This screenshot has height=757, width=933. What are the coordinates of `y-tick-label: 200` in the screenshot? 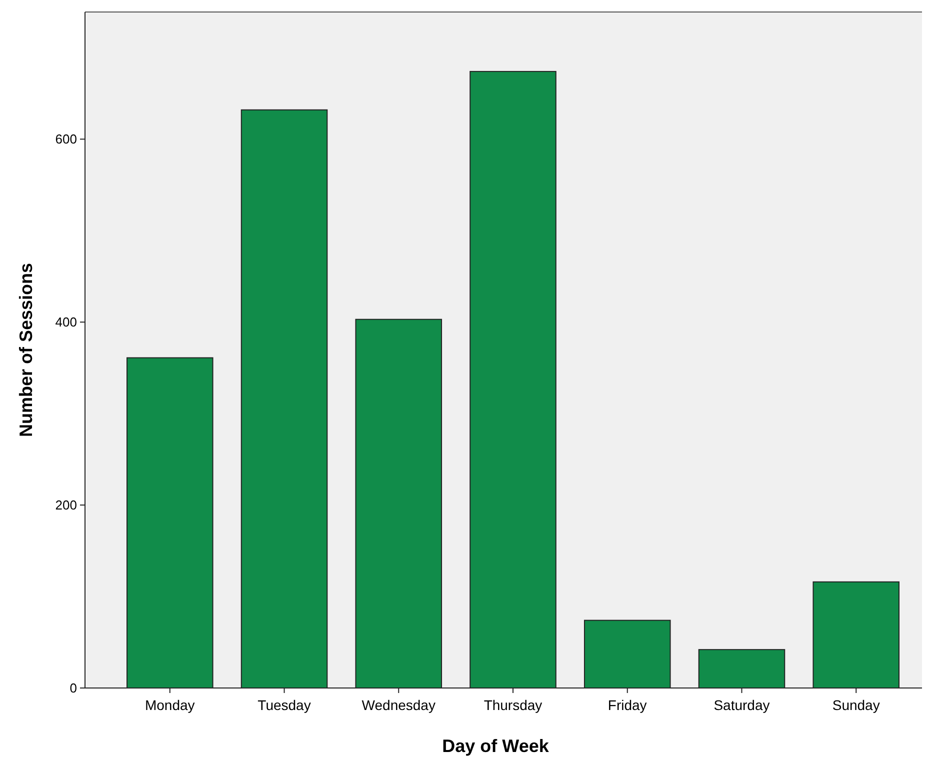 It's located at (66, 505).